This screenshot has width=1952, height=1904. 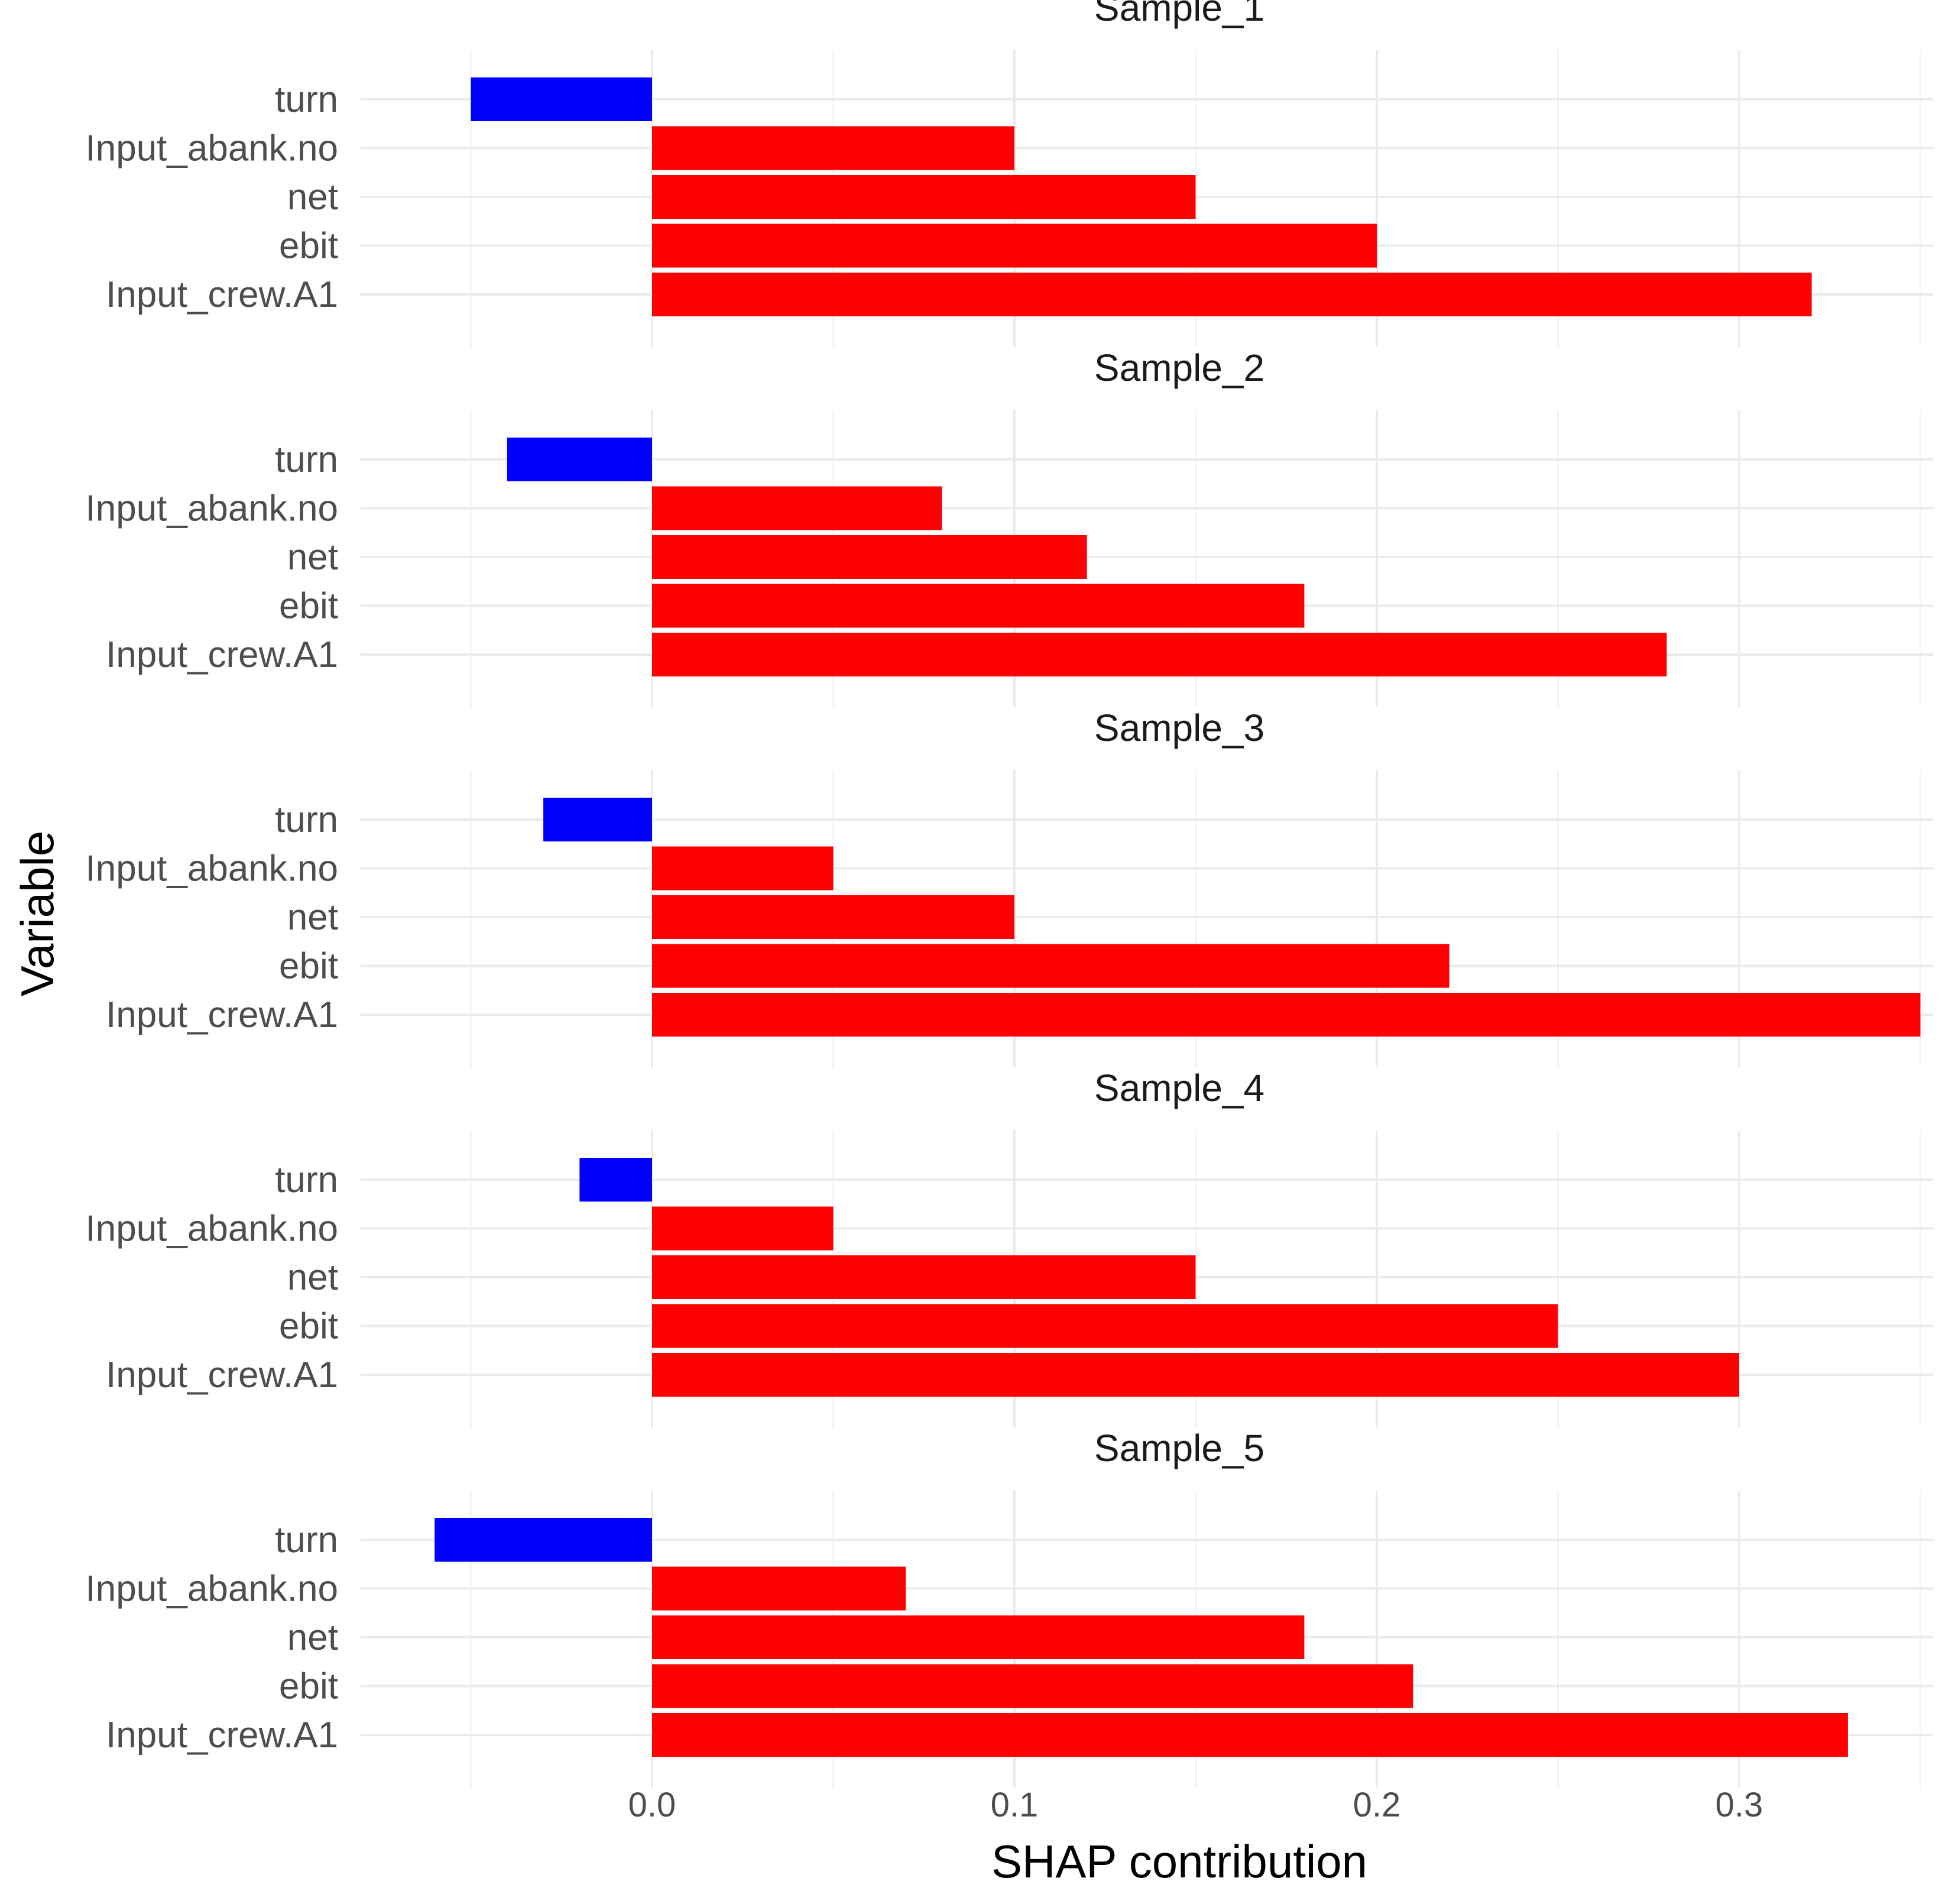 I want to click on x-tick-label: 0.2, so click(x=1377, y=1805).